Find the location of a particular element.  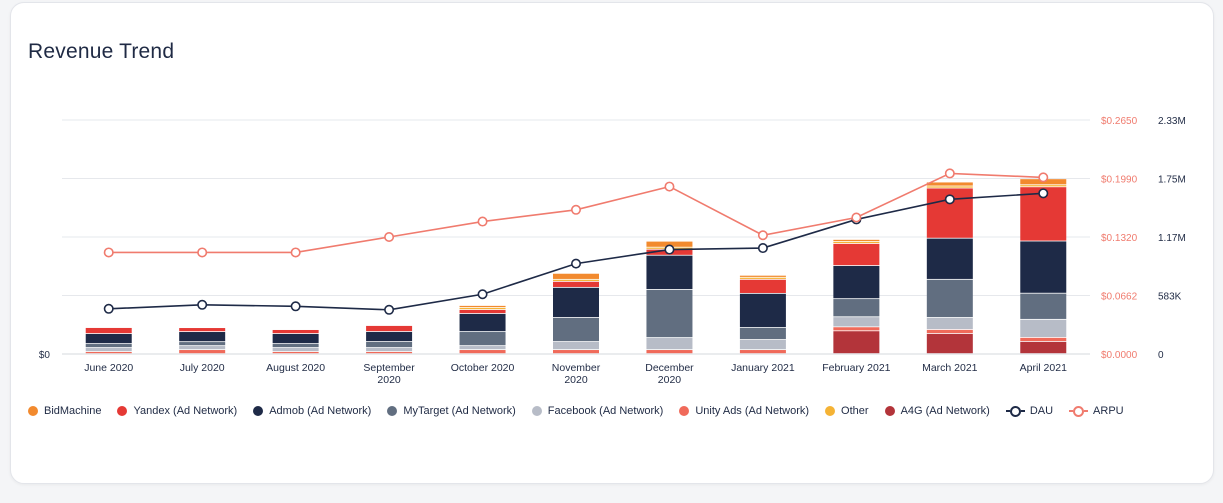

legend-label: DAU is located at coordinates (1041, 411).